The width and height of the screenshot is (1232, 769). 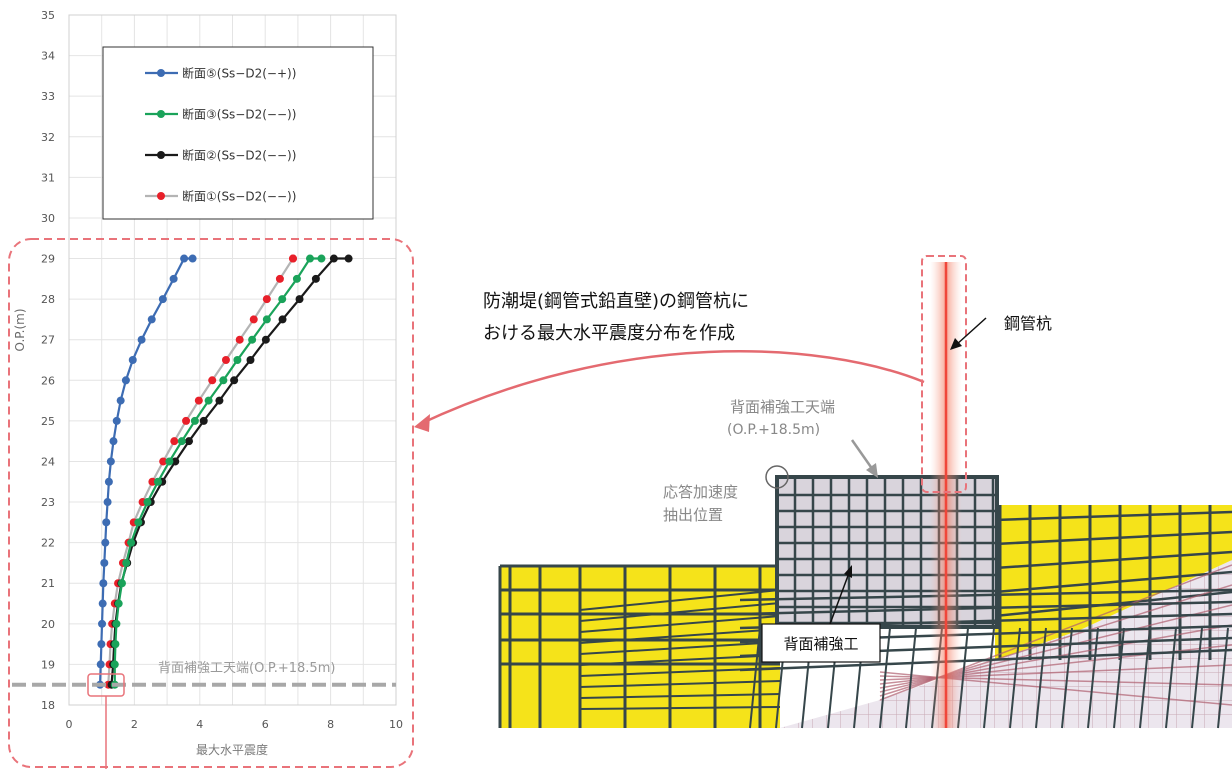 I want to click on y-tick-labels: 18 19 20 21 22 23 24 25 26 27 28 29 30 31 32 33 34 35, so click(x=48, y=360).